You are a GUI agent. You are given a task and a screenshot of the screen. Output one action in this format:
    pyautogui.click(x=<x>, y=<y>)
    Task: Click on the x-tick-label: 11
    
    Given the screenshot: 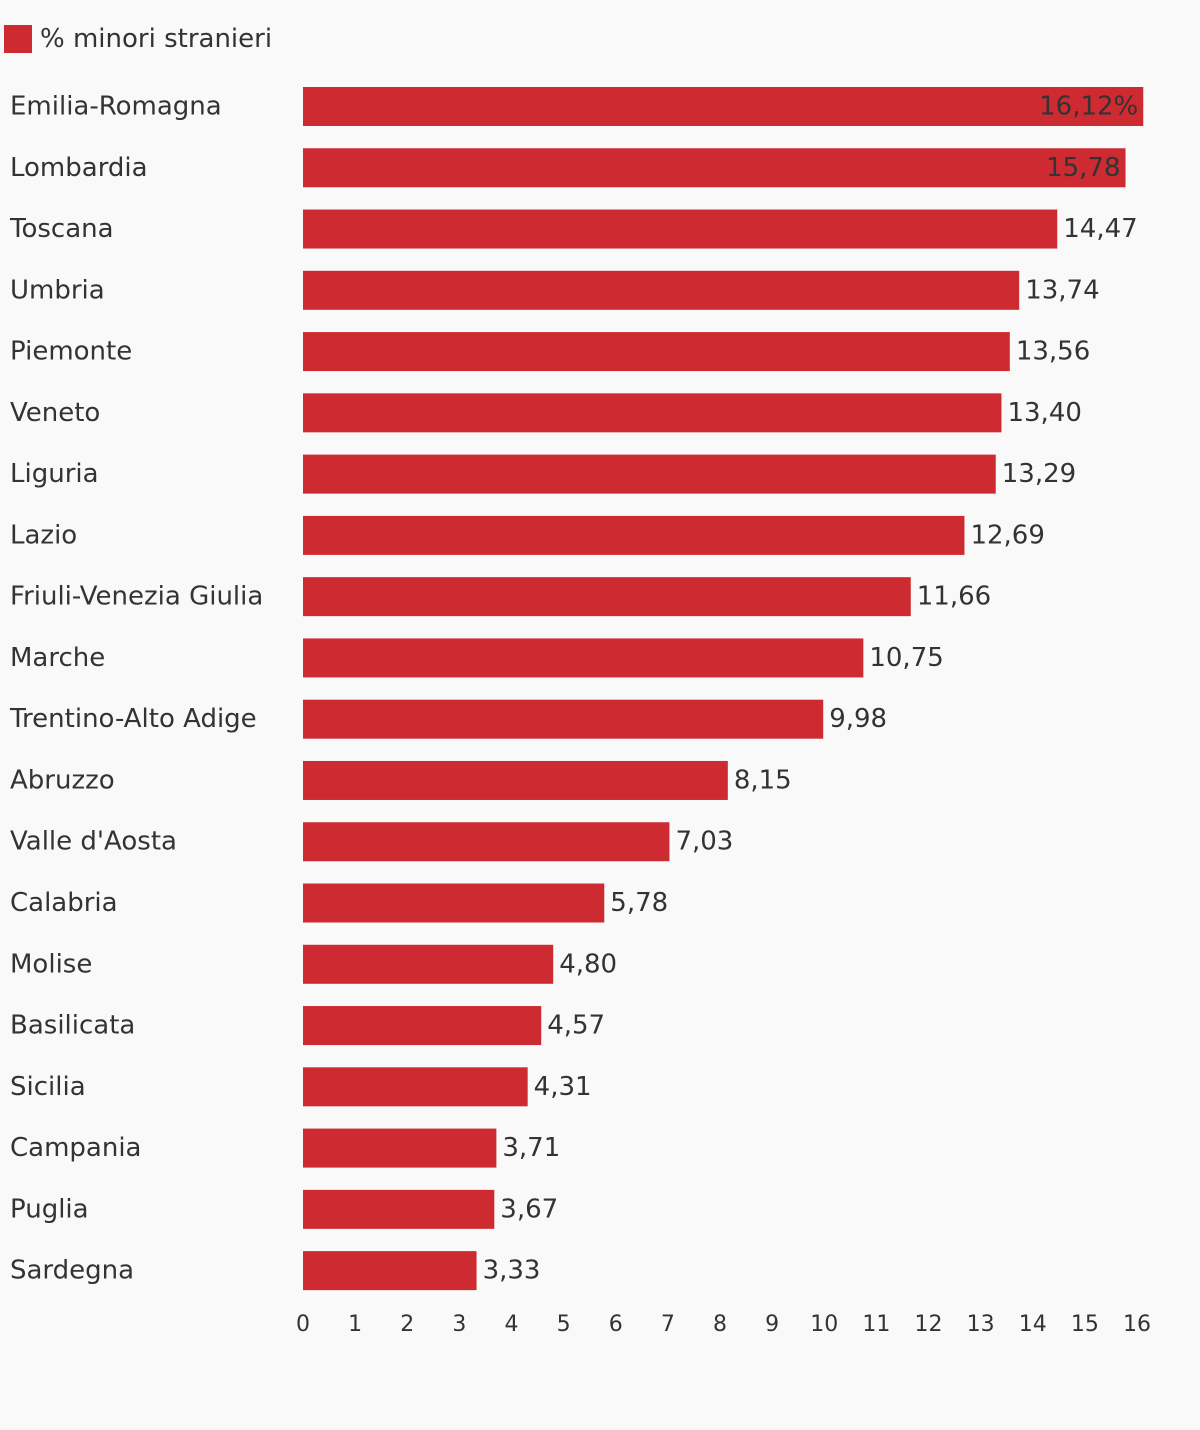 What is the action you would take?
    pyautogui.click(x=876, y=1324)
    